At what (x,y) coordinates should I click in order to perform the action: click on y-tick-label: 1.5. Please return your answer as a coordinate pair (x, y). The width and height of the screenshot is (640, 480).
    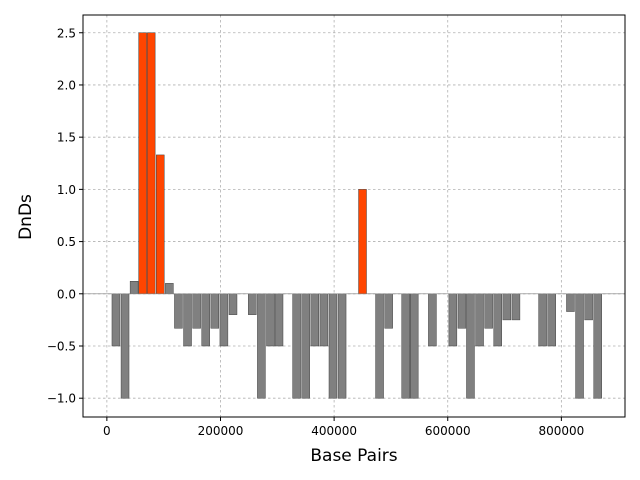
    Looking at the image, I should click on (66, 138).